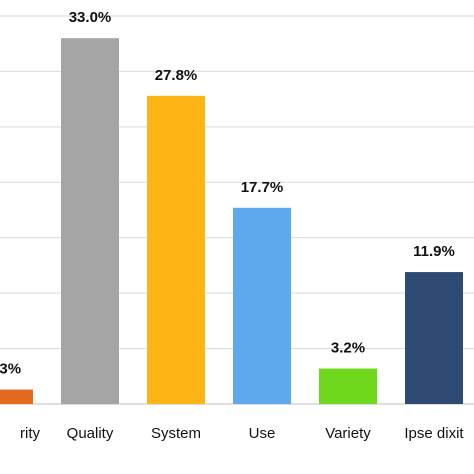 Image resolution: width=474 pixels, height=474 pixels. What do you see at coordinates (262, 187) in the screenshot?
I see `value-label: 17.7%` at bounding box center [262, 187].